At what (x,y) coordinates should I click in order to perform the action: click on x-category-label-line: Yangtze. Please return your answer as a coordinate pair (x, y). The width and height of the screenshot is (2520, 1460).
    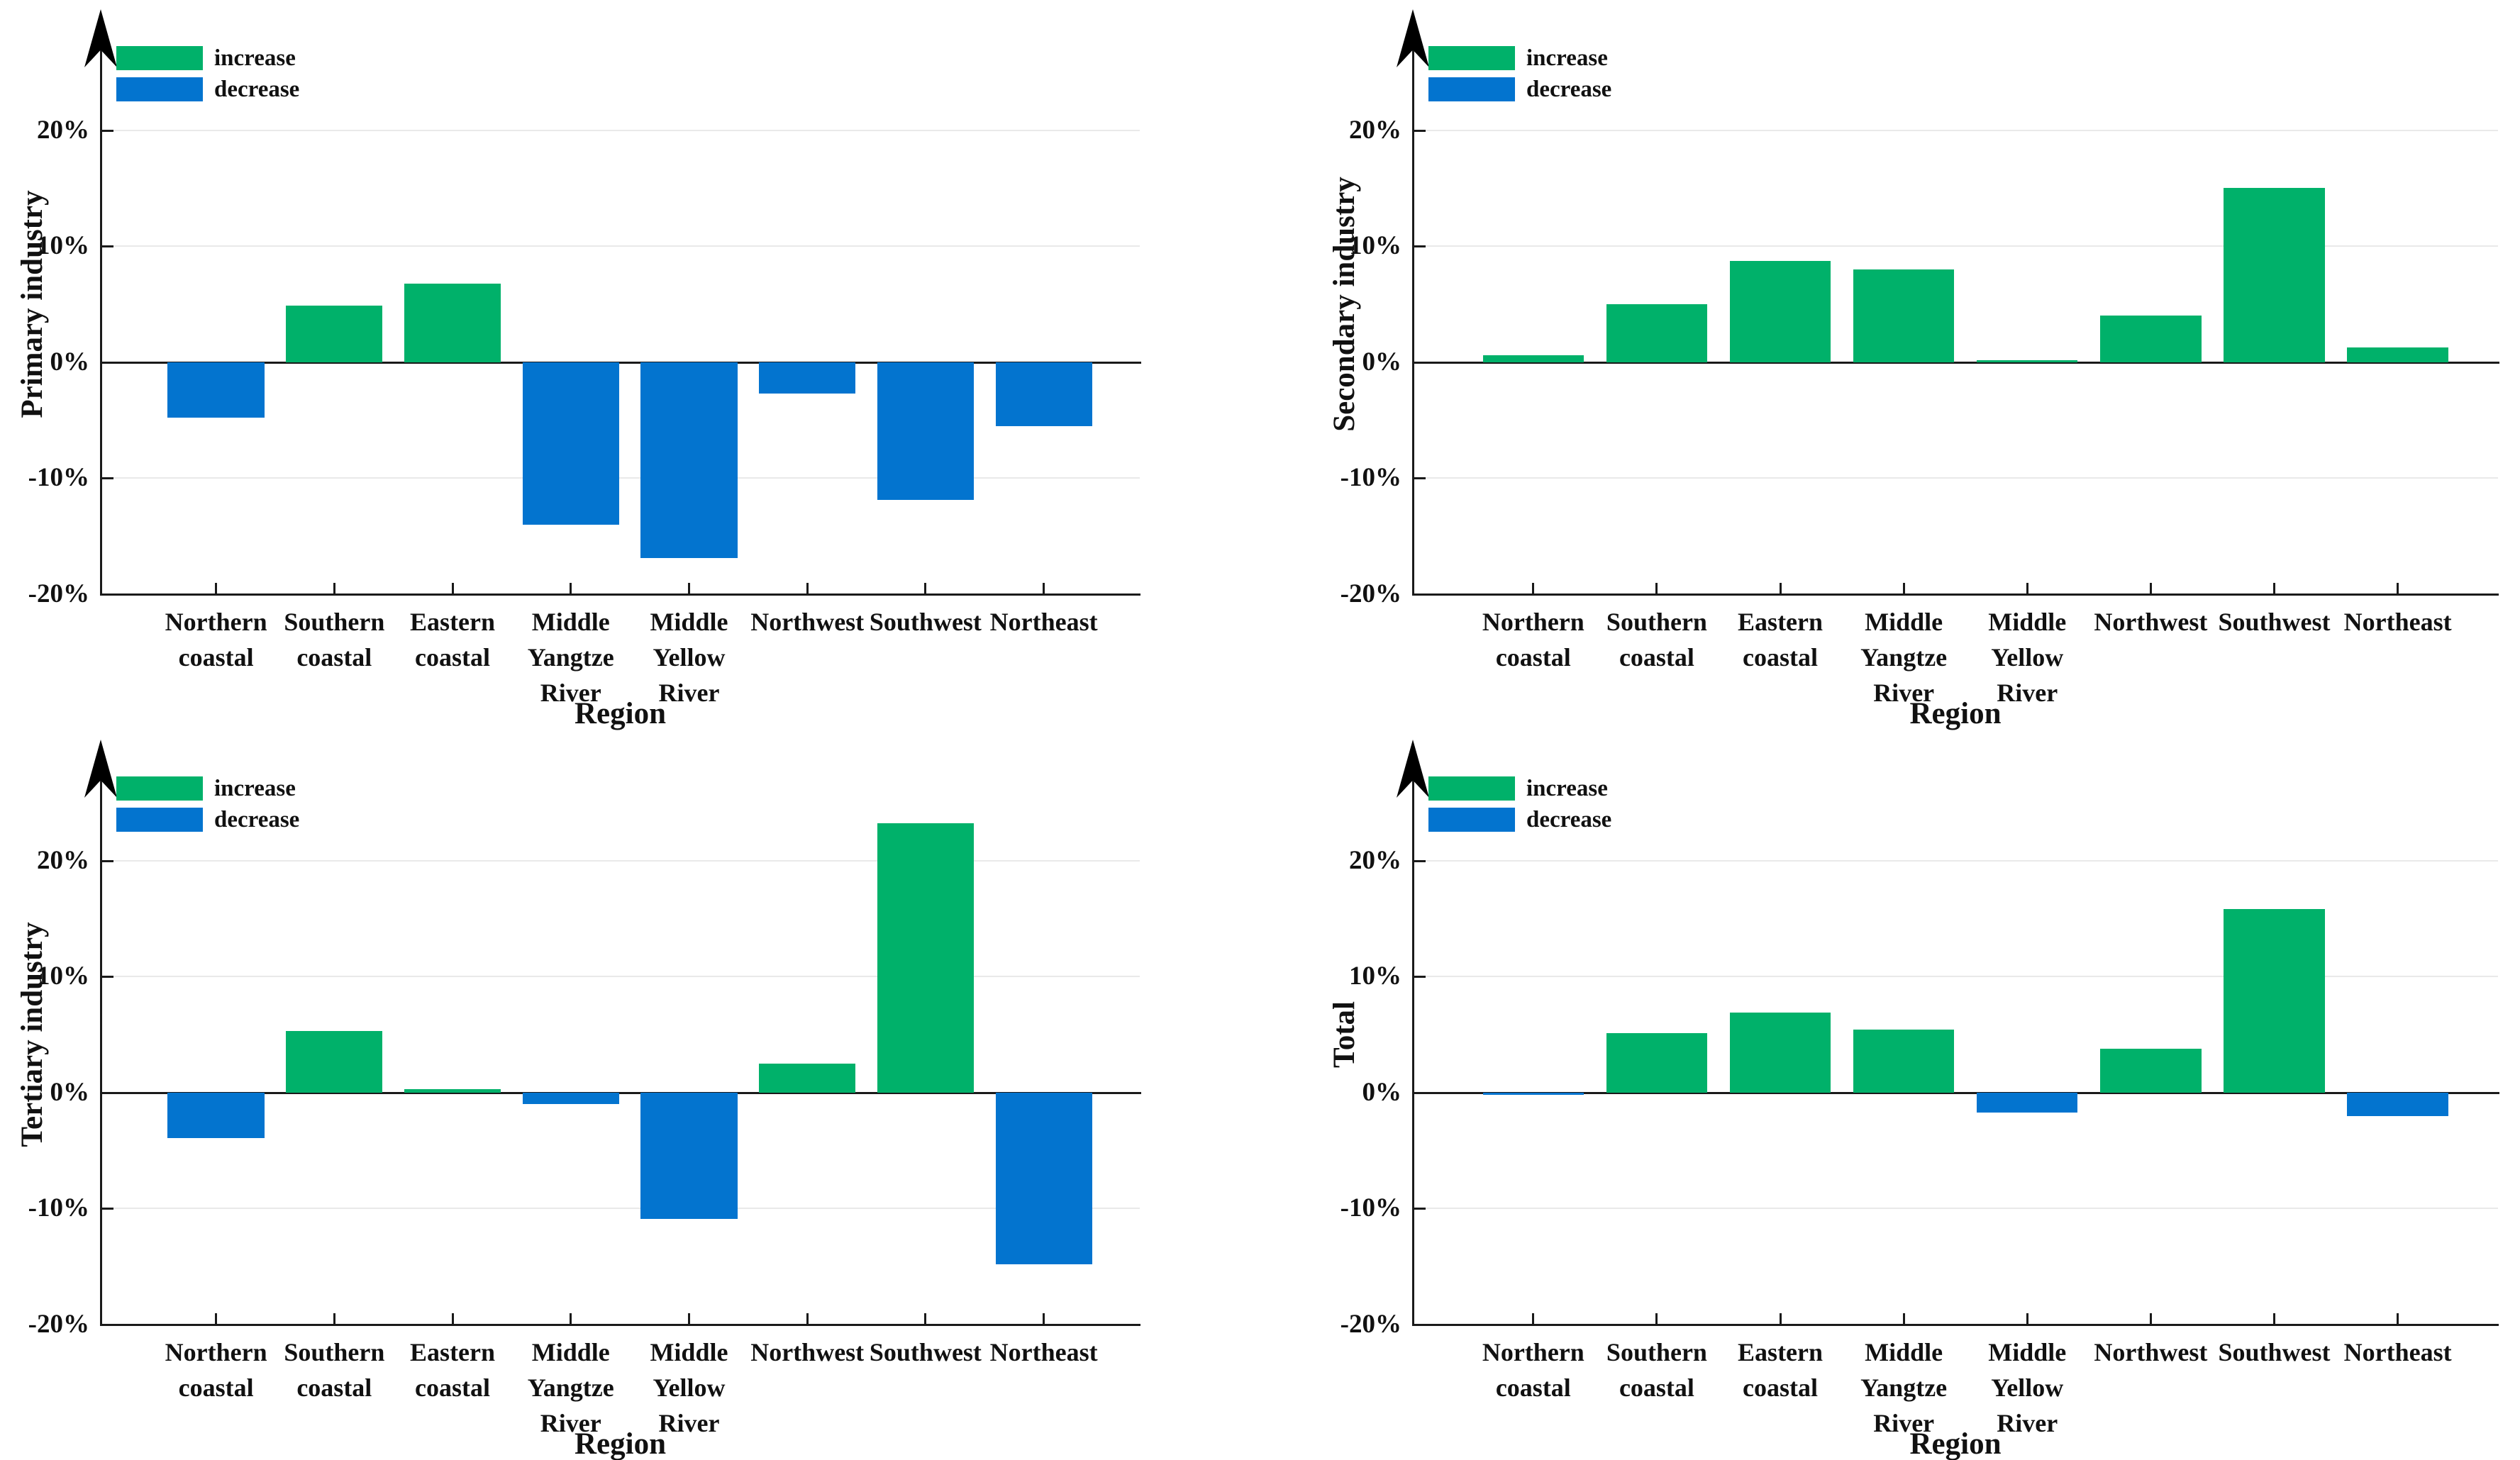
    Looking at the image, I should click on (1904, 657).